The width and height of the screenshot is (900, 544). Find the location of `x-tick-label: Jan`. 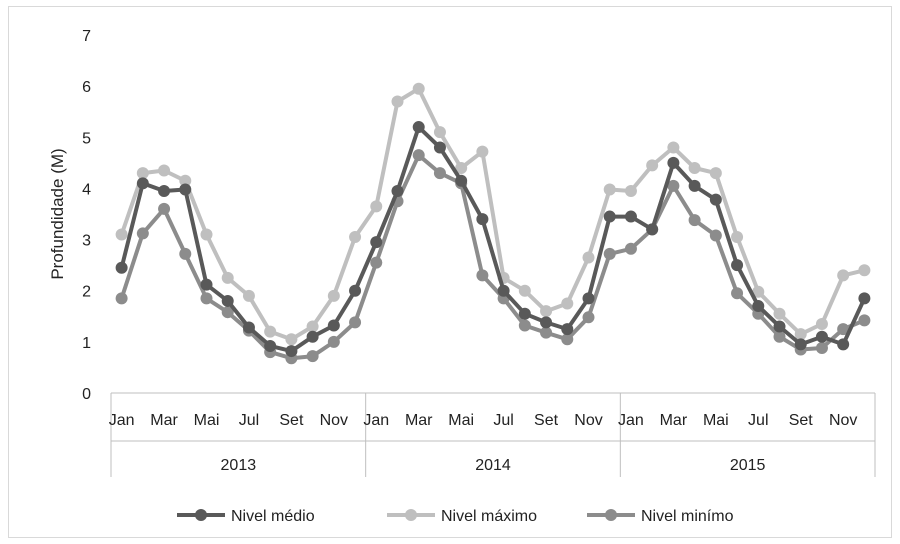

x-tick-label: Jan is located at coordinates (631, 420).